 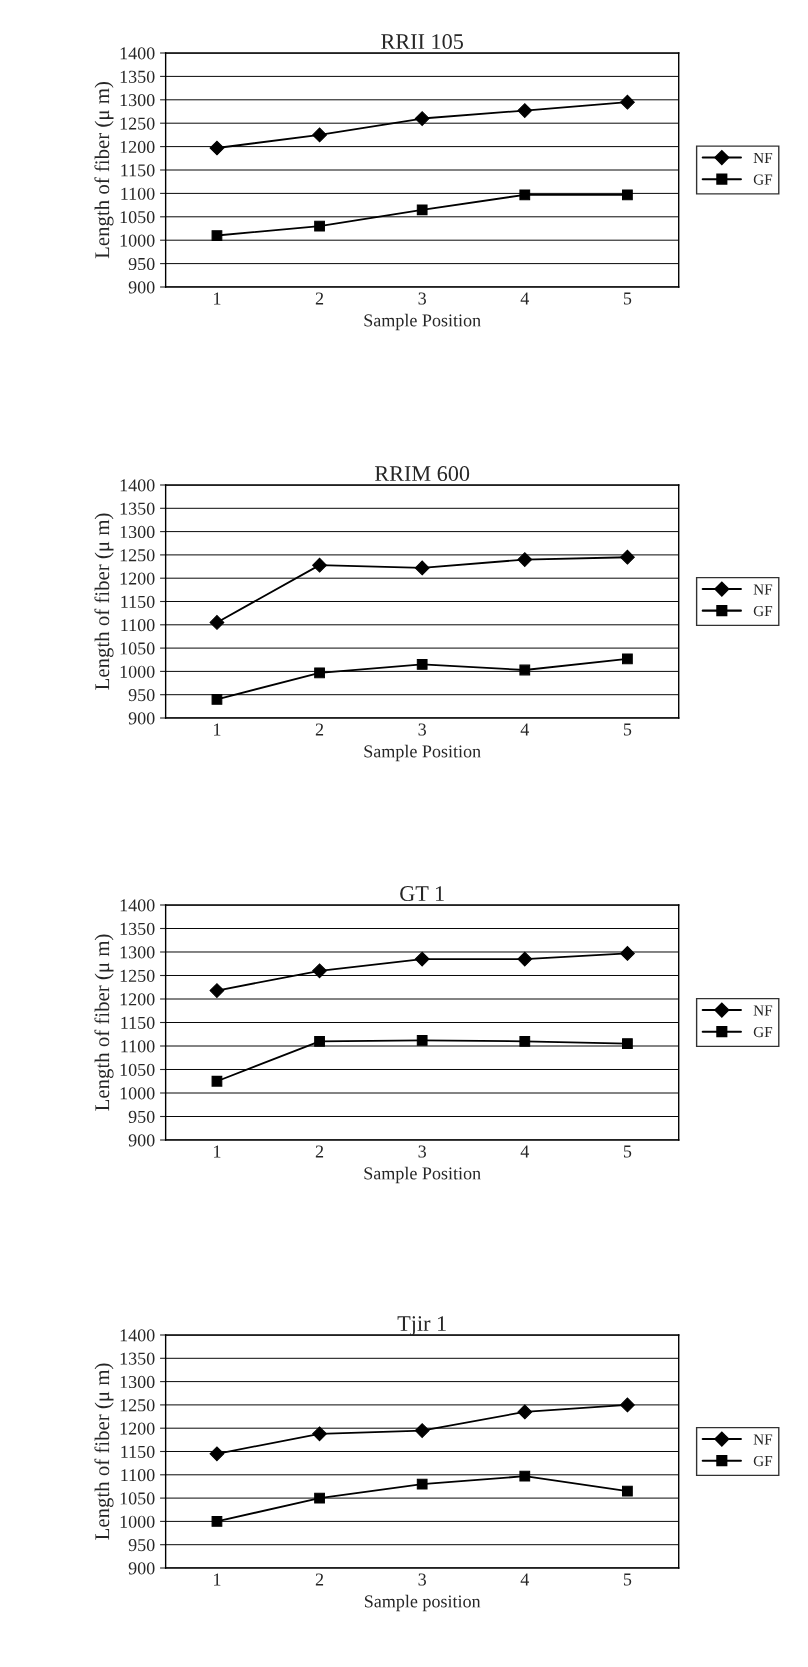 What do you see at coordinates (138, 1451) in the screenshot?
I see `y-tick-label: 1150` at bounding box center [138, 1451].